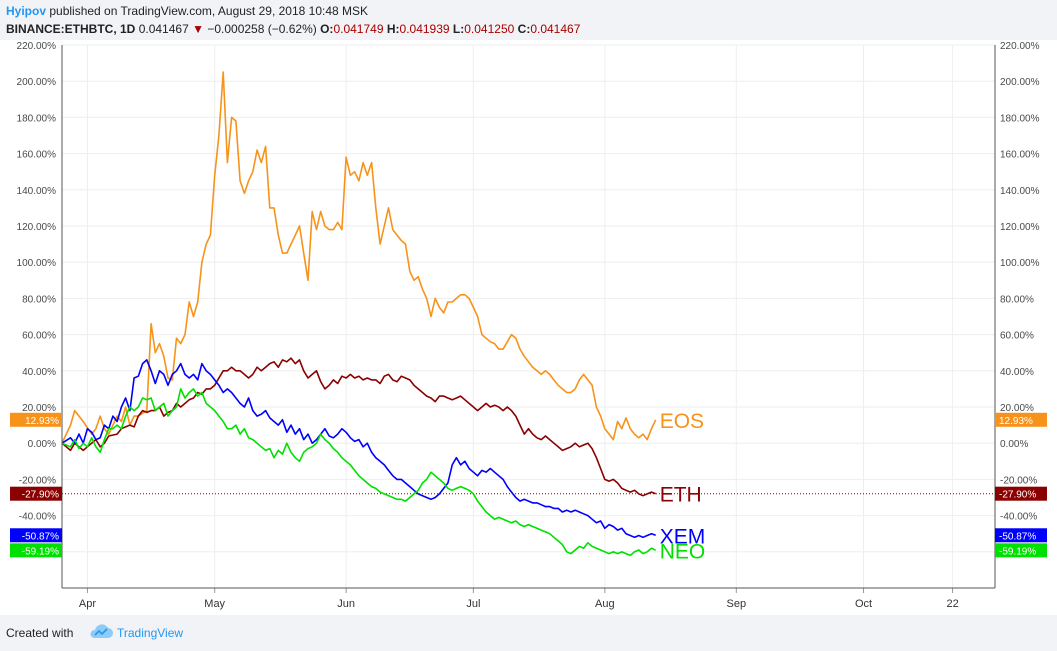 This screenshot has width=1057, height=651. Describe the element at coordinates (39, 336) in the screenshot. I see `y-tick-label-left: 60.00%` at that location.